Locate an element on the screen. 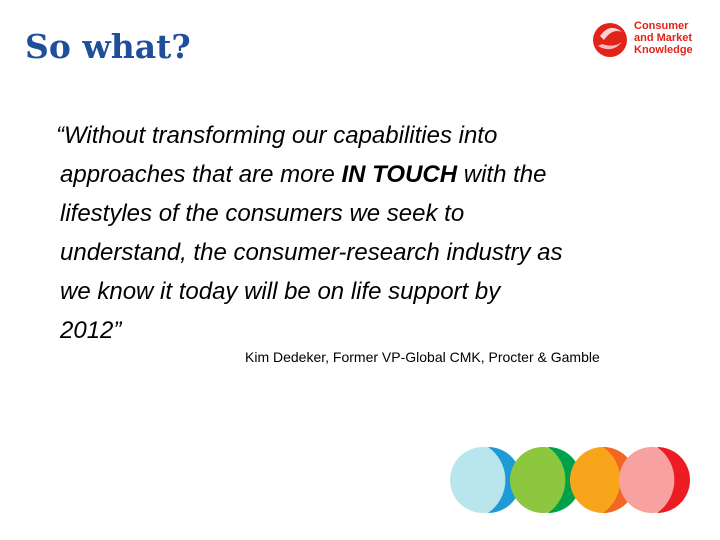 The image size is (720, 540). quote-text: lifestyles of the consumers we seek to is located at coordinates (262, 213).